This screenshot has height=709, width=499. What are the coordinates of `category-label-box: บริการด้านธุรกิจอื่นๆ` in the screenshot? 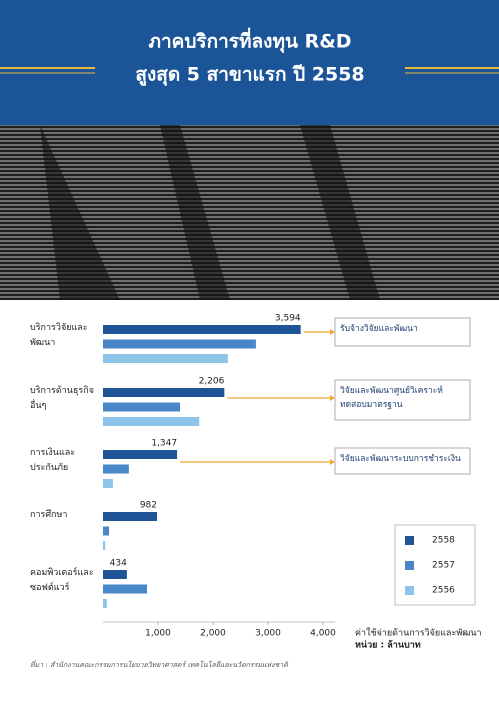 It's located at (62, 398).